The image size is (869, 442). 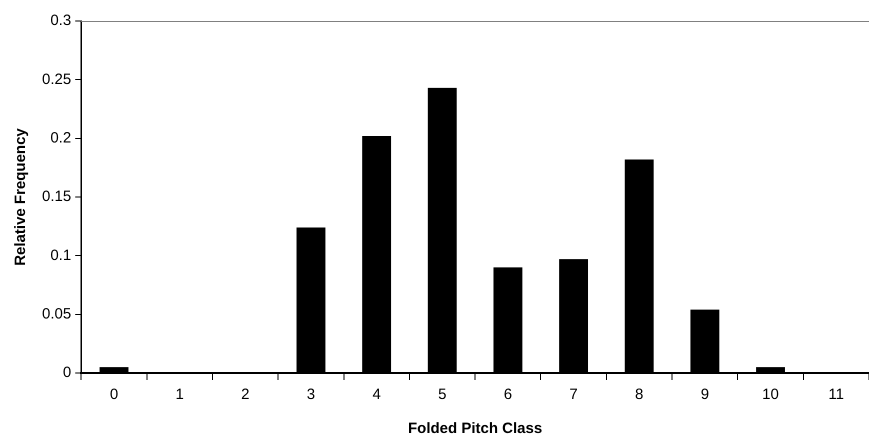 I want to click on x-tick-label: 8, so click(x=639, y=395).